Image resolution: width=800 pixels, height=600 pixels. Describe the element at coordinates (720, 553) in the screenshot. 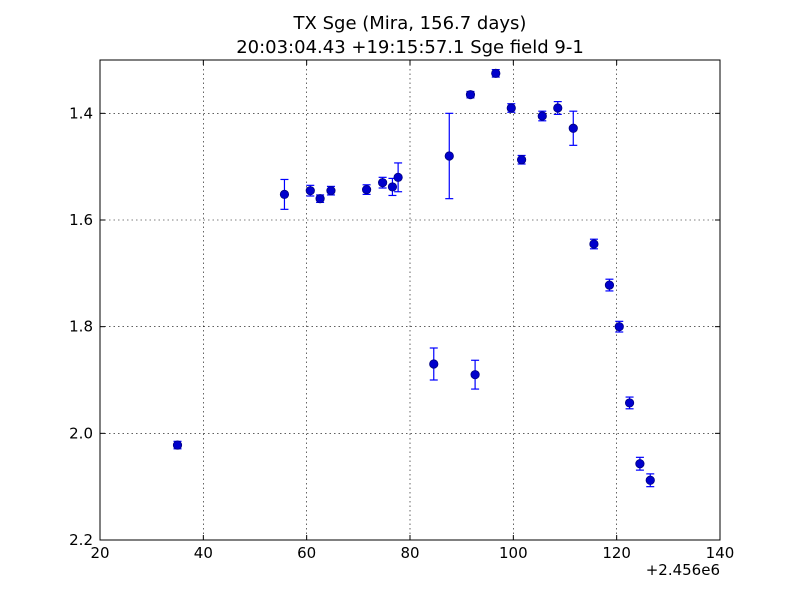

I see `x-tick-label: 140` at that location.